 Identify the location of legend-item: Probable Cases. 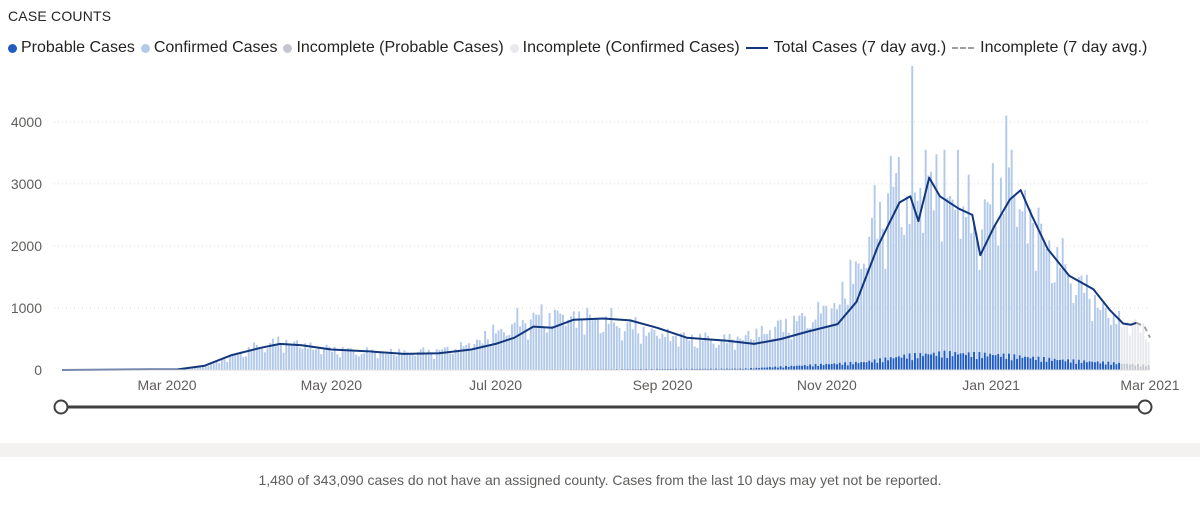
(71, 48).